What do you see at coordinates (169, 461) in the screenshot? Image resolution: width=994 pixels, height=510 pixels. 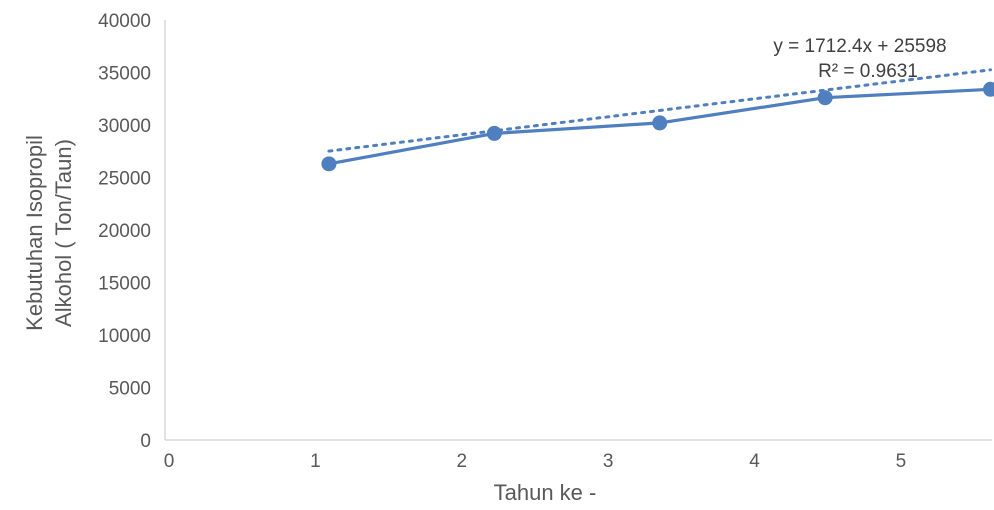 I see `x-tick-label: 0` at bounding box center [169, 461].